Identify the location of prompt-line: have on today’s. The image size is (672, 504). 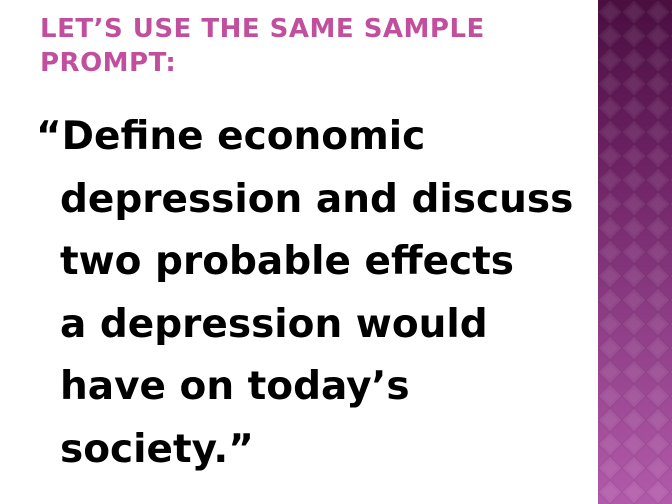
(235, 386).